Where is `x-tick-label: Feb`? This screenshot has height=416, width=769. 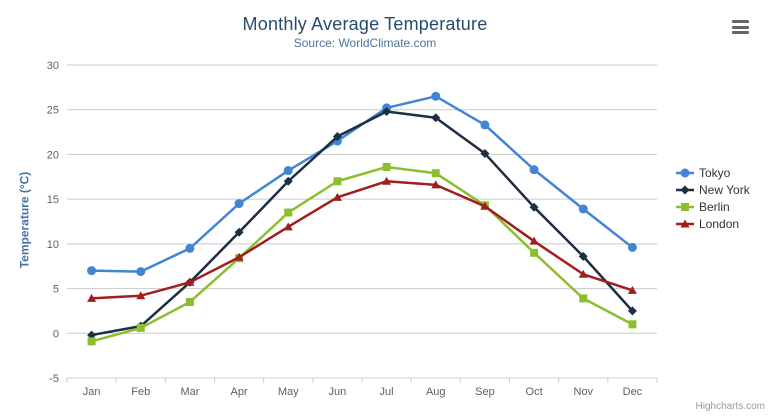
x-tick-label: Feb is located at coordinates (140, 392).